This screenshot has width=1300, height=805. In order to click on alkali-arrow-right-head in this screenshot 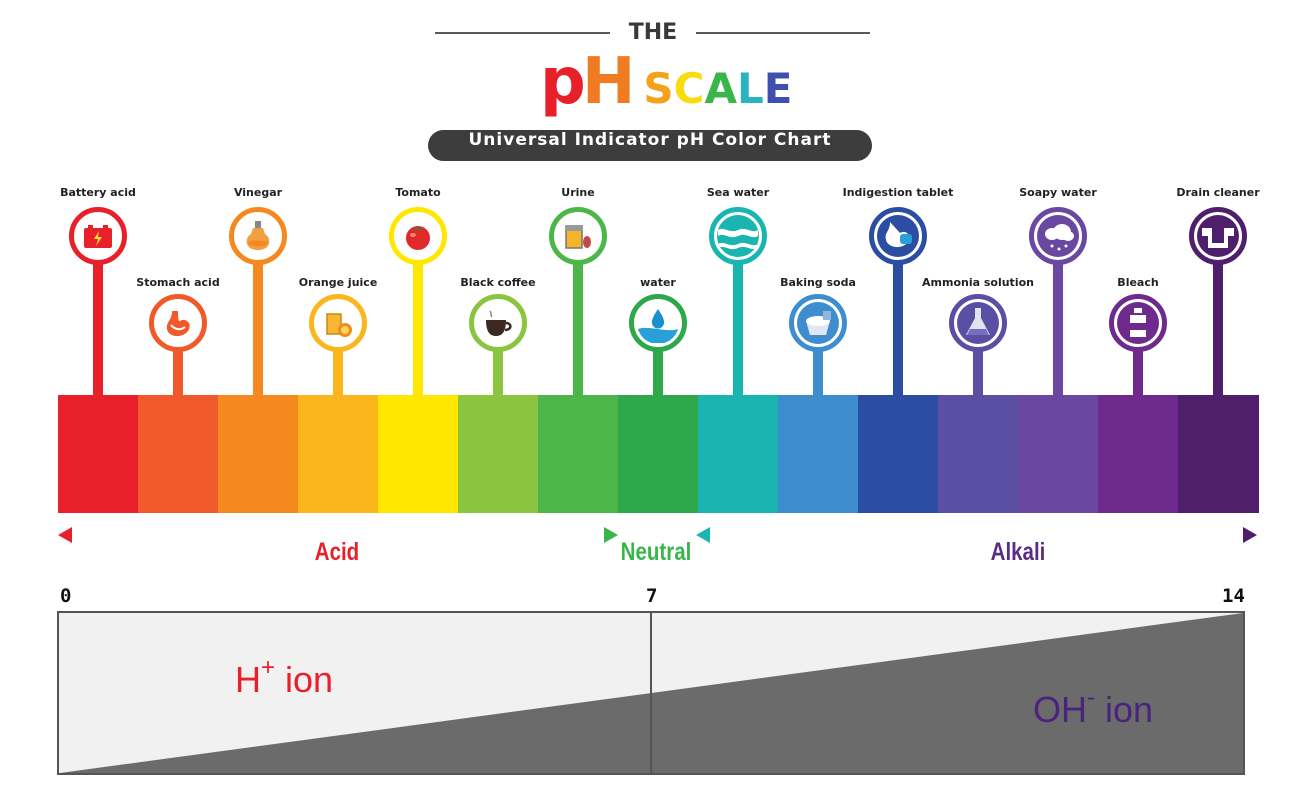, I will do `click(1250, 535)`.